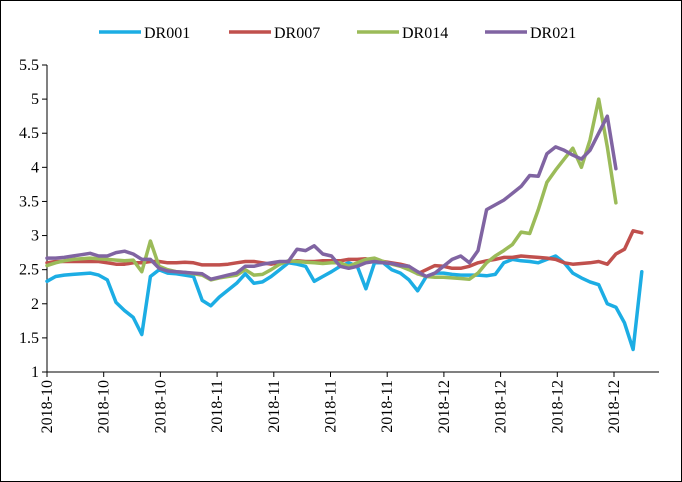 The width and height of the screenshot is (682, 482). I want to click on legend: DR001 DR007 DR014 DR021, so click(337, 33).